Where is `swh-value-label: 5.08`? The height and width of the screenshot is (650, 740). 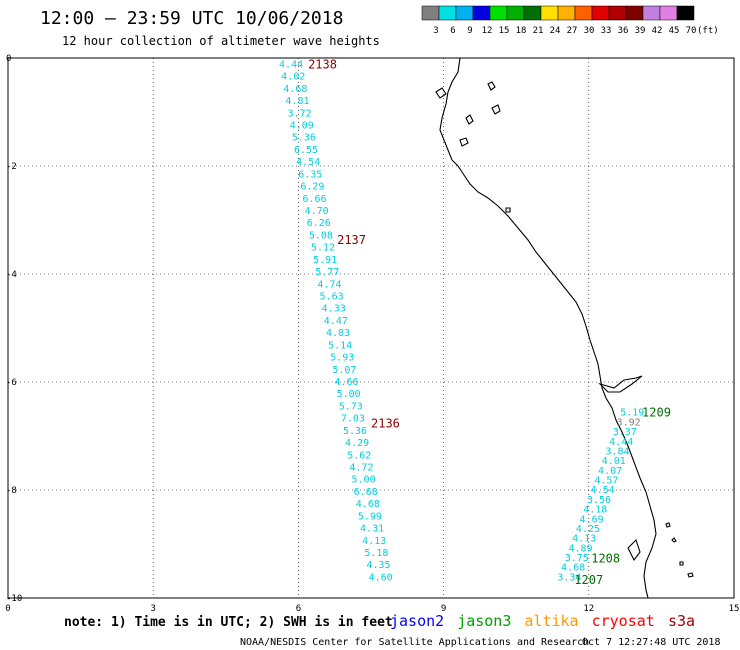
swh-value-label: 5.08 is located at coordinates (321, 235).